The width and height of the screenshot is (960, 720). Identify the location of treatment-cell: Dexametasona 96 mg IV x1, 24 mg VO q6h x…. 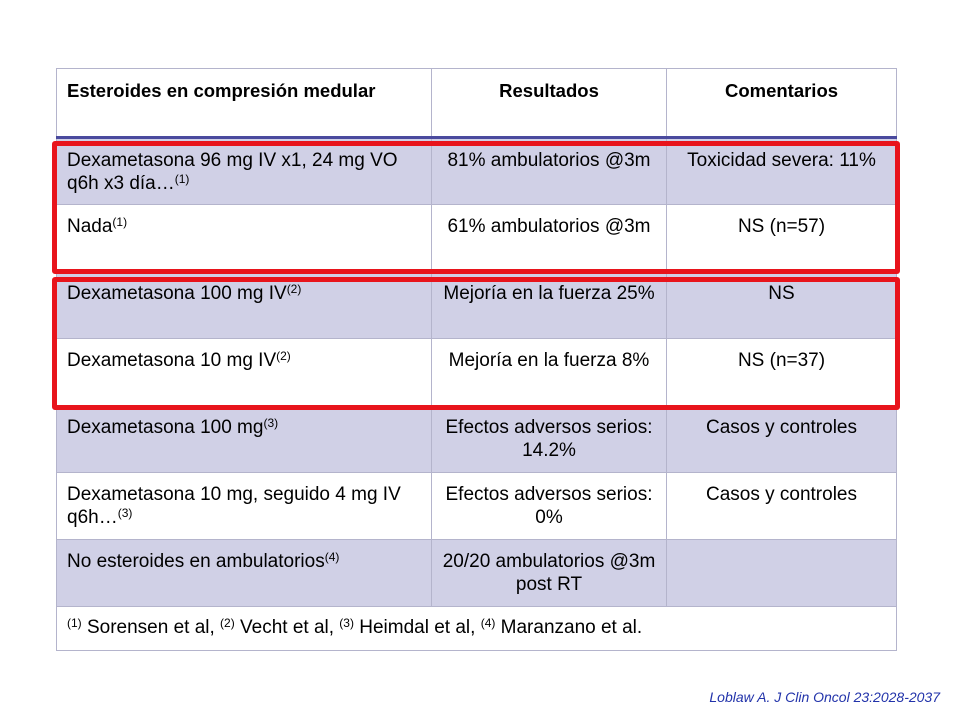
(244, 171).